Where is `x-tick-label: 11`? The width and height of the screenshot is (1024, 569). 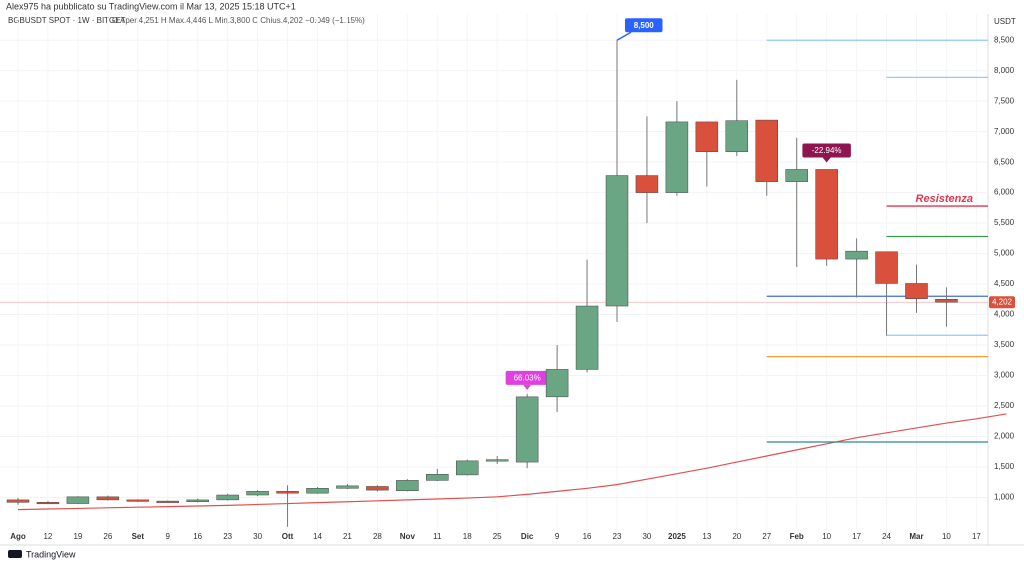 x-tick-label: 11 is located at coordinates (437, 536).